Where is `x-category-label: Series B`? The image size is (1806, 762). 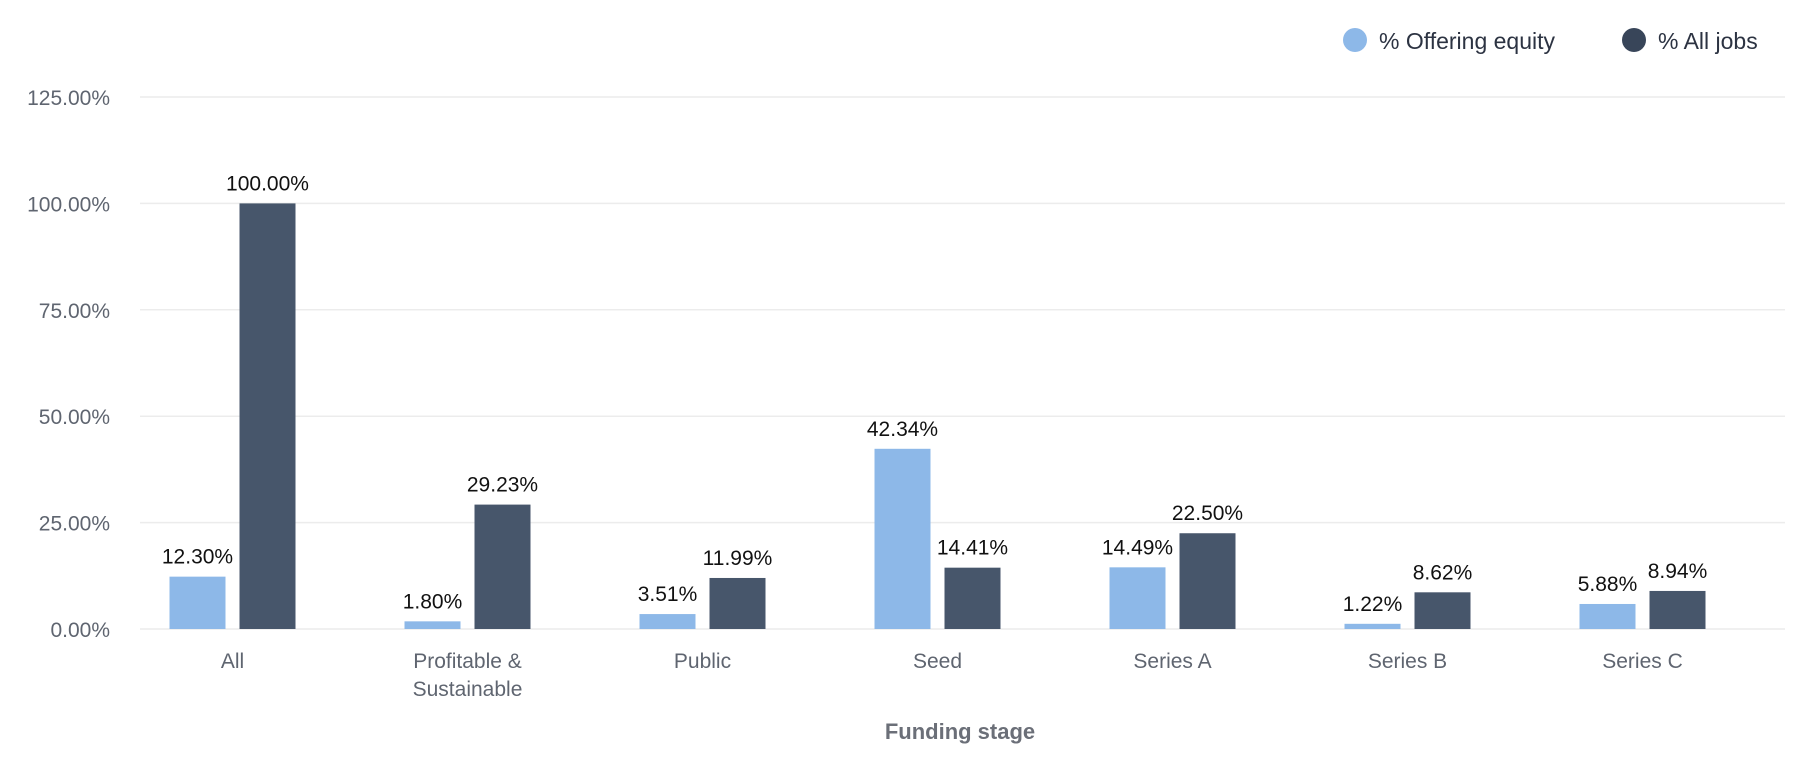
x-category-label: Series B is located at coordinates (1407, 661).